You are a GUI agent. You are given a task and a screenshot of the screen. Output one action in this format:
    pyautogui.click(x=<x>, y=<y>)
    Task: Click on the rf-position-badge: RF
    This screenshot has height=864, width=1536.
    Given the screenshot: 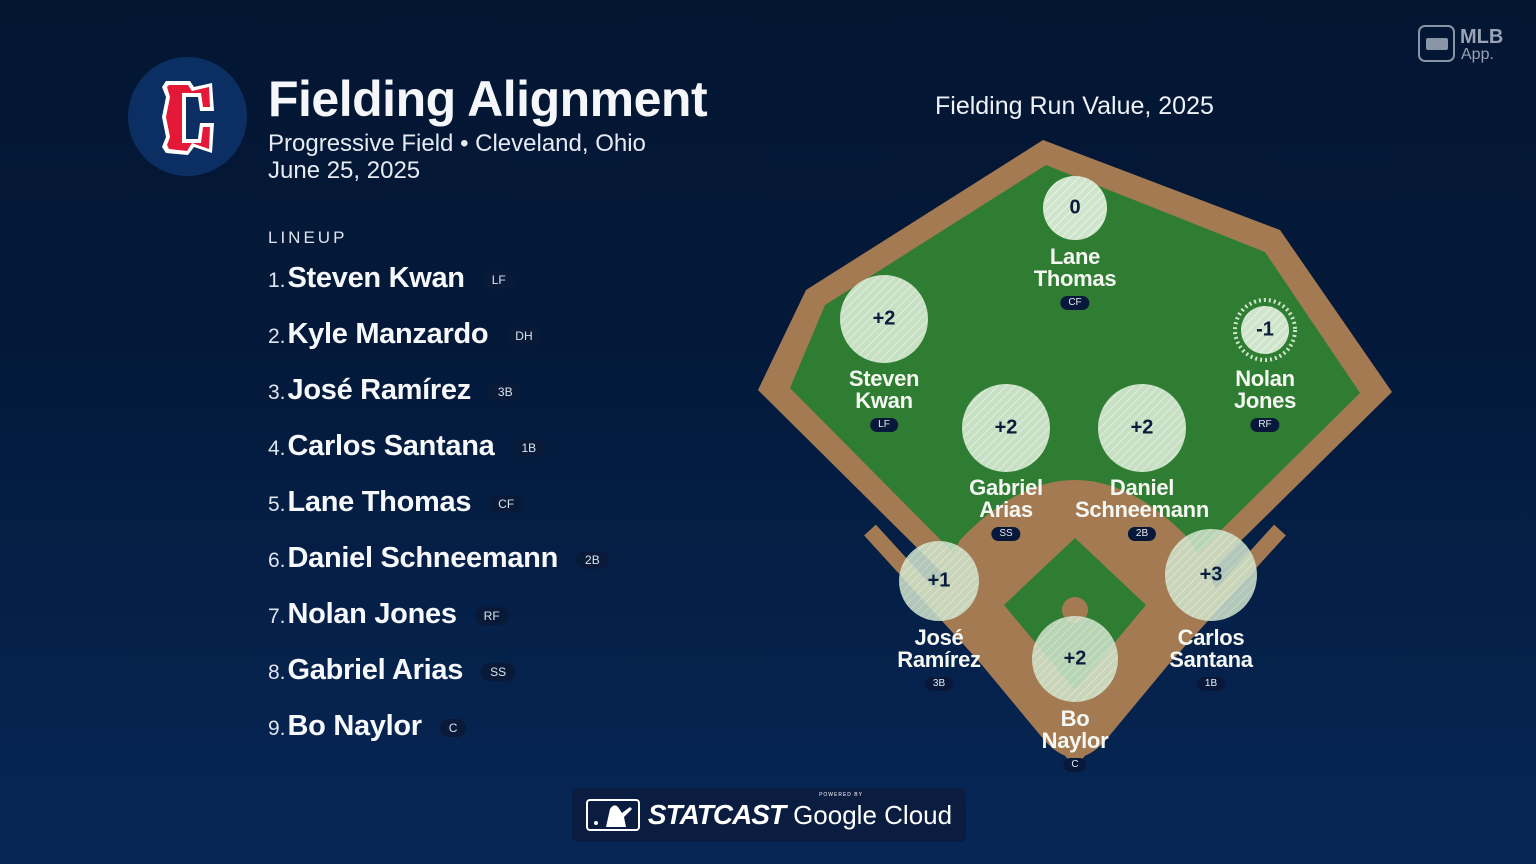 What is the action you would take?
    pyautogui.click(x=1265, y=425)
    